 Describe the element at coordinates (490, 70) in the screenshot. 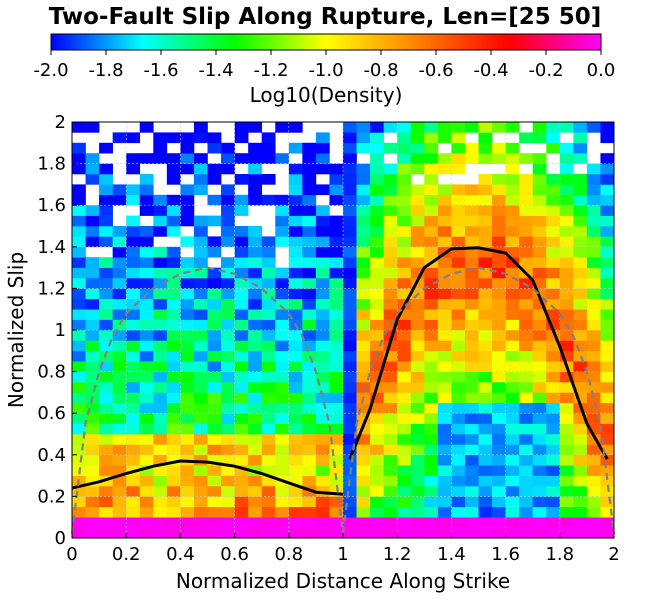

I see `colorbar-tick-label: -0.4` at that location.